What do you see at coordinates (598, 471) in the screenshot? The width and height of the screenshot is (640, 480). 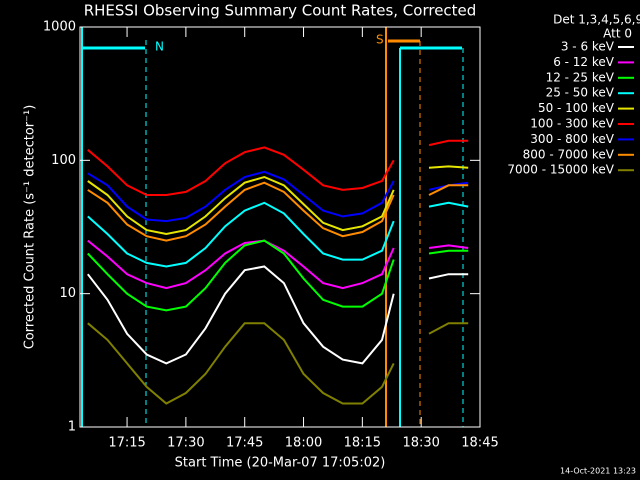 I see `footer: 14-Oct-2021 13:23` at bounding box center [598, 471].